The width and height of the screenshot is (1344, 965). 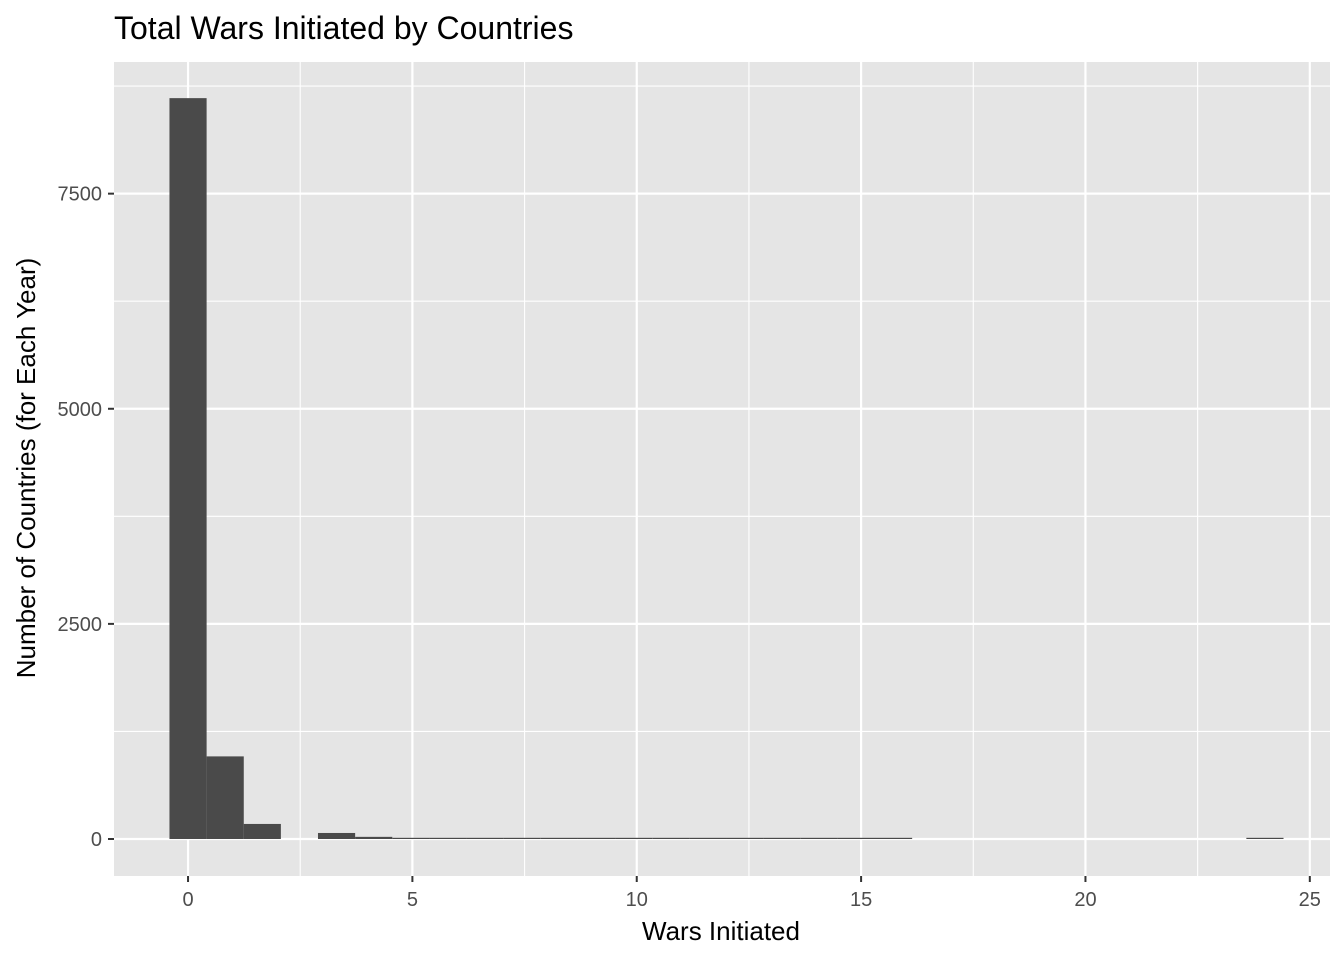 I want to click on x-tick-label: 15, so click(x=861, y=900).